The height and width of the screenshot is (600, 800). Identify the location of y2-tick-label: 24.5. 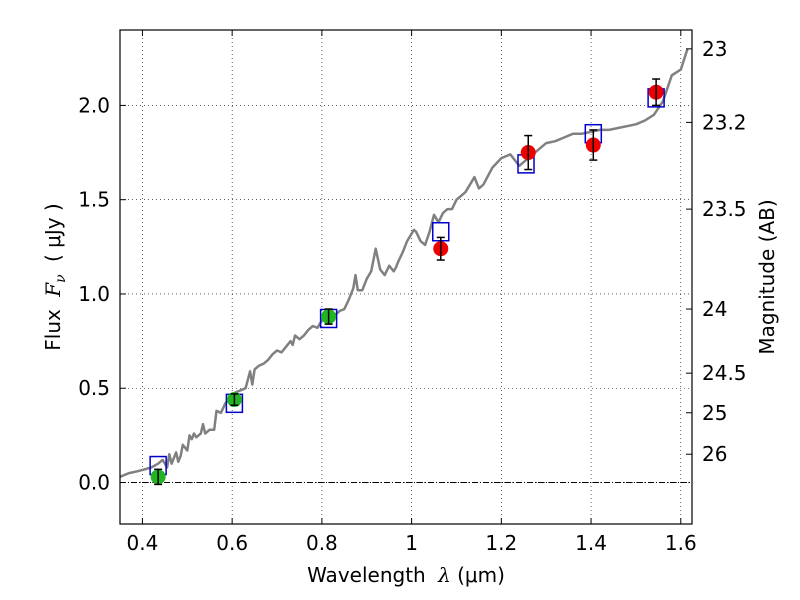
(724, 373).